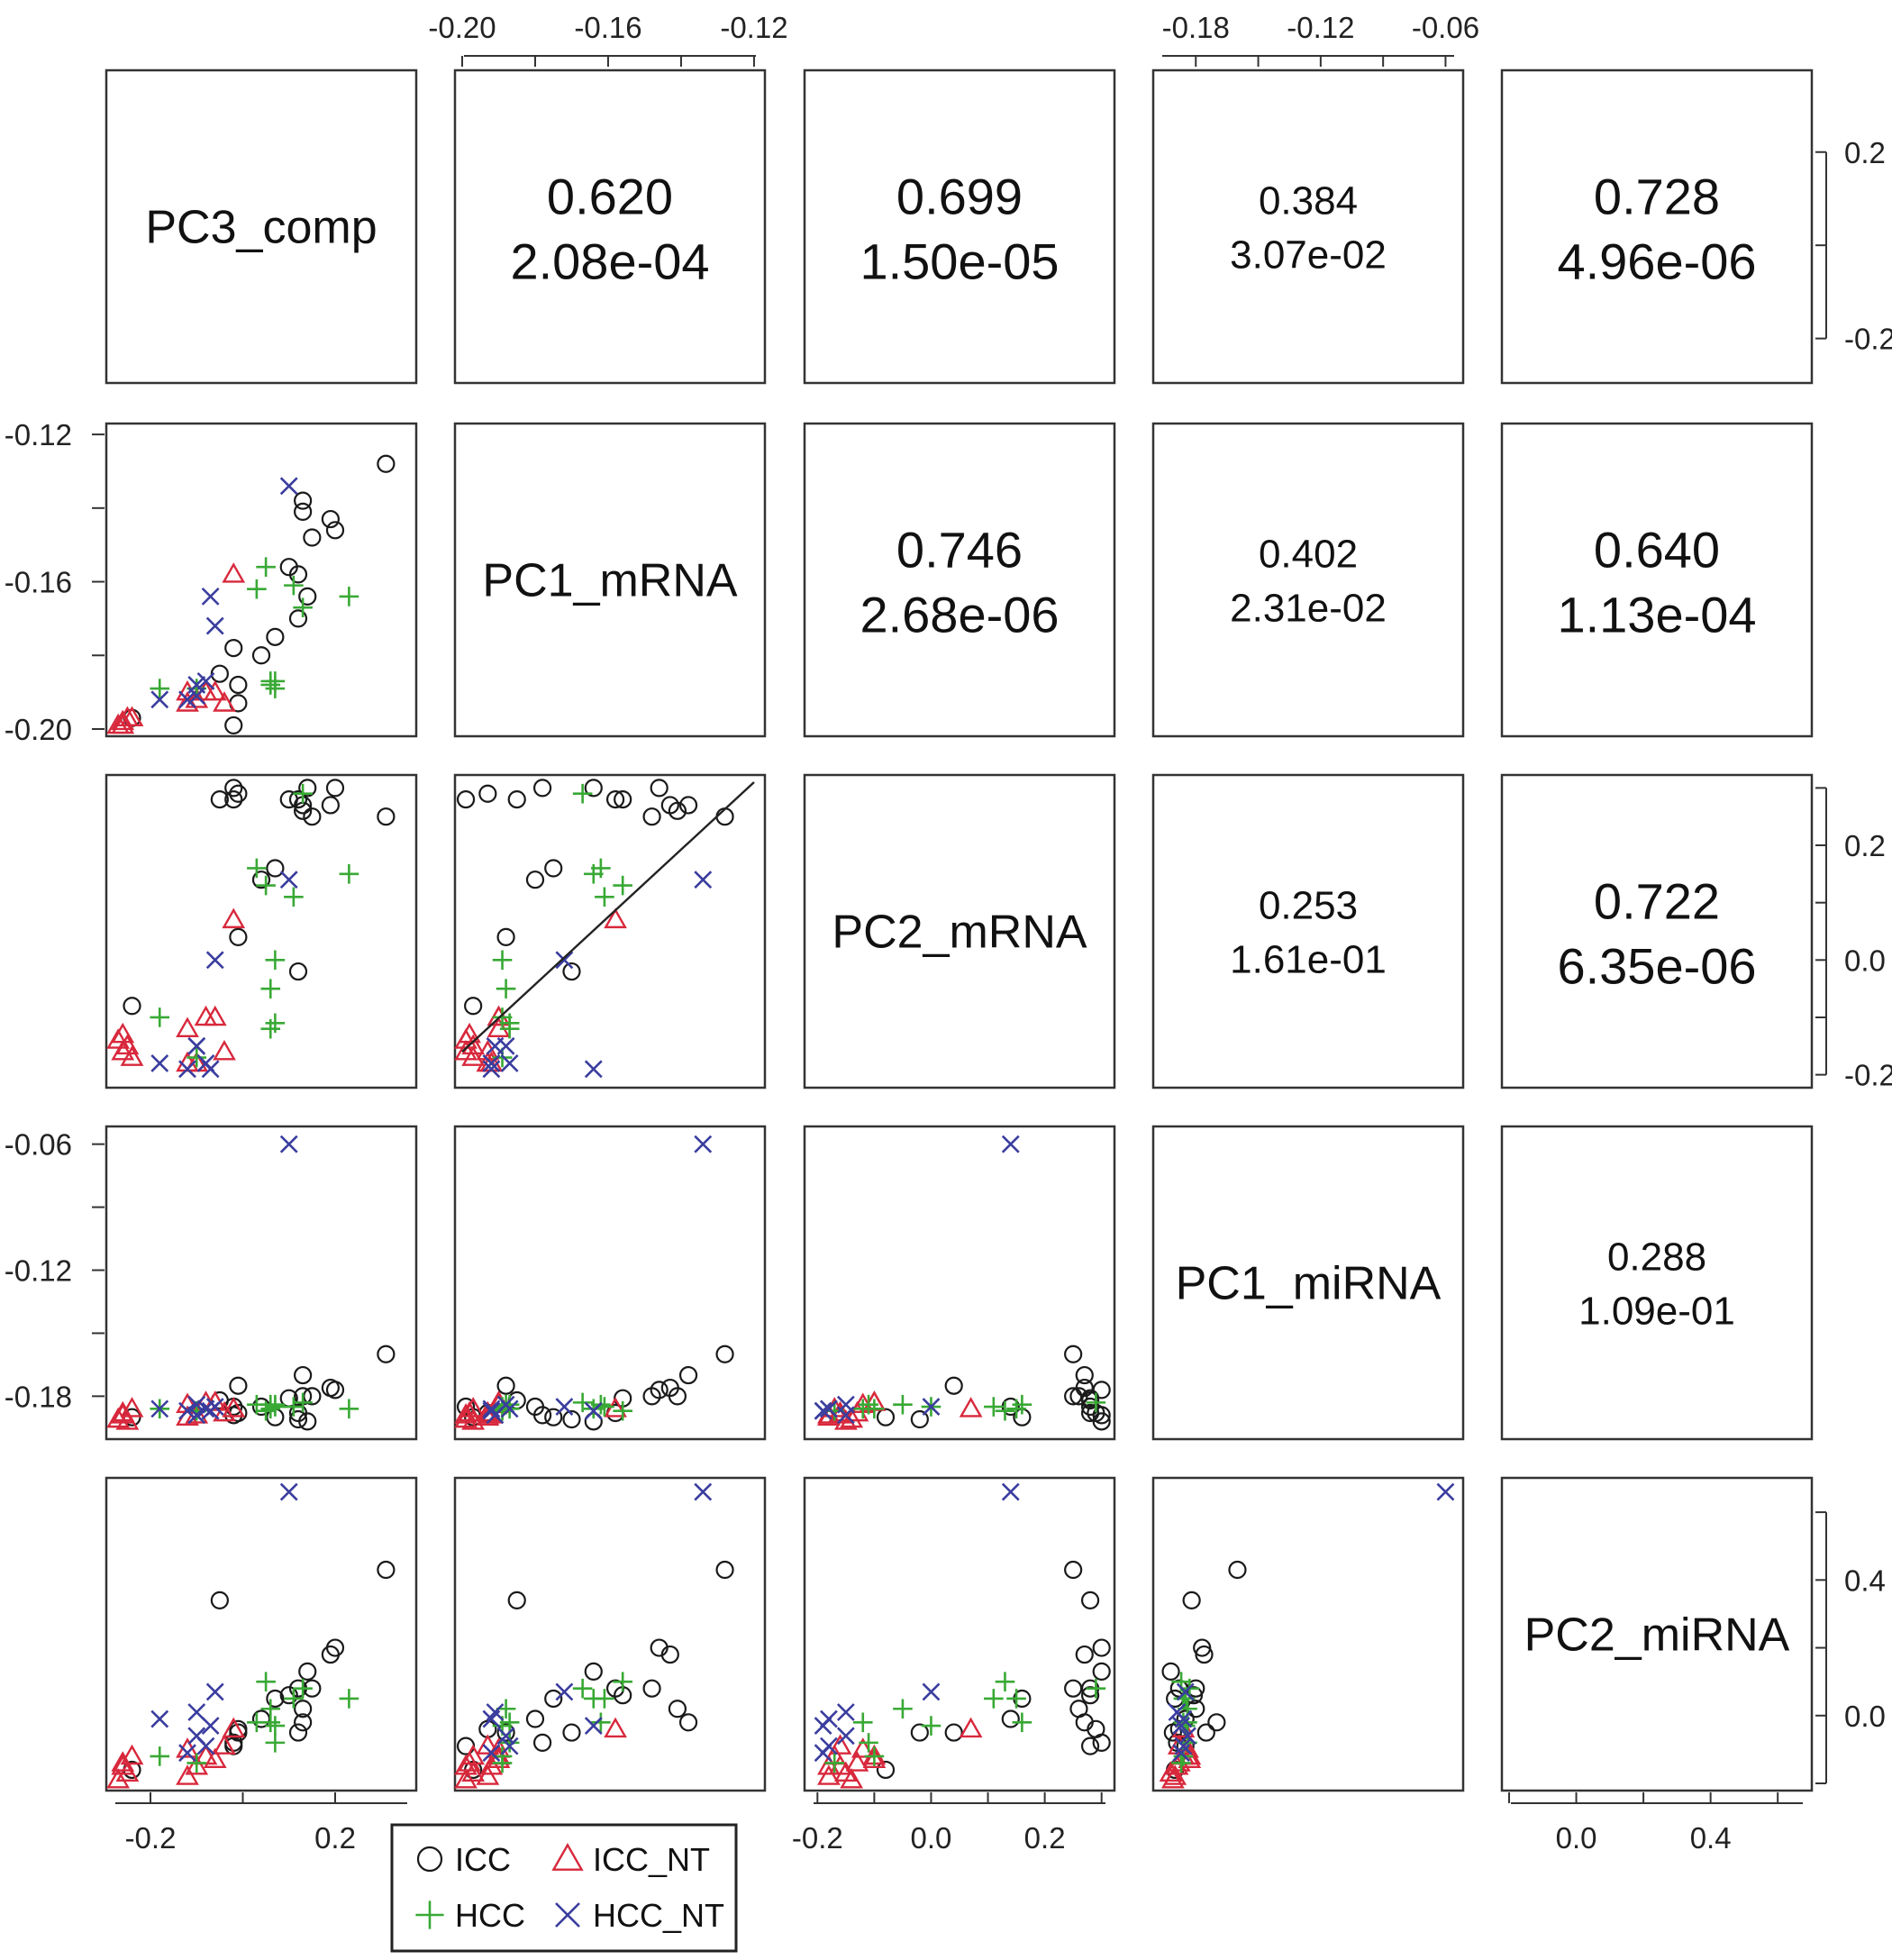 This screenshot has width=1892, height=1960. I want to click on top-tick-label: -0.06, so click(1445, 27).